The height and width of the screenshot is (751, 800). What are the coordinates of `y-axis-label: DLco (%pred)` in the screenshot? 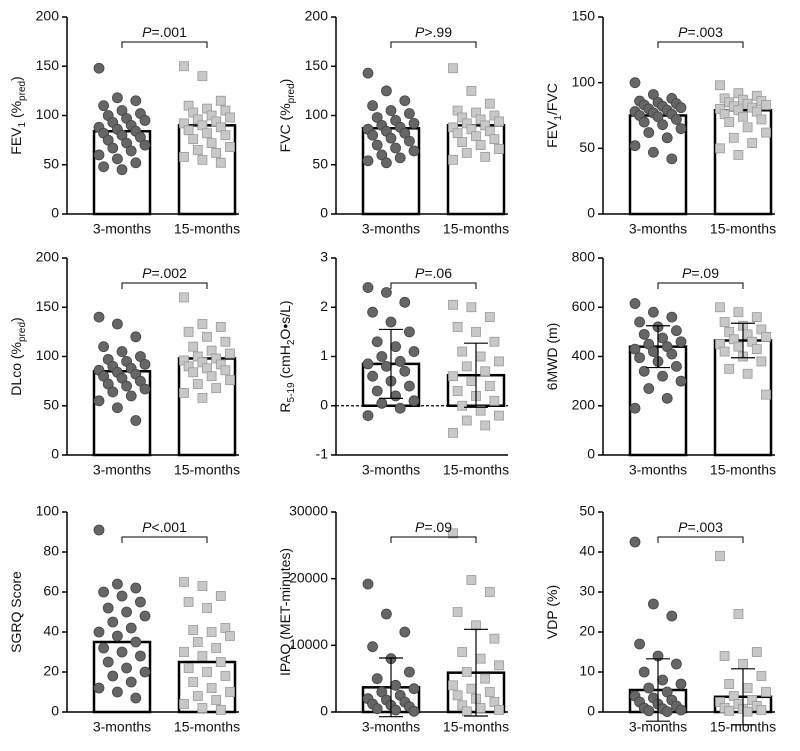 It's located at (18, 356).